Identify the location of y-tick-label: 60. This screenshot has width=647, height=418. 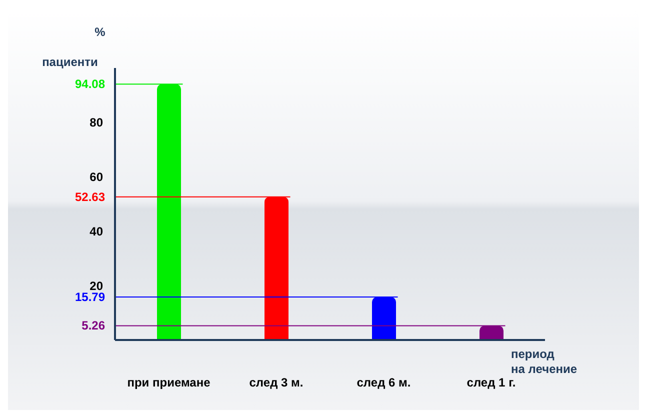
(97, 177).